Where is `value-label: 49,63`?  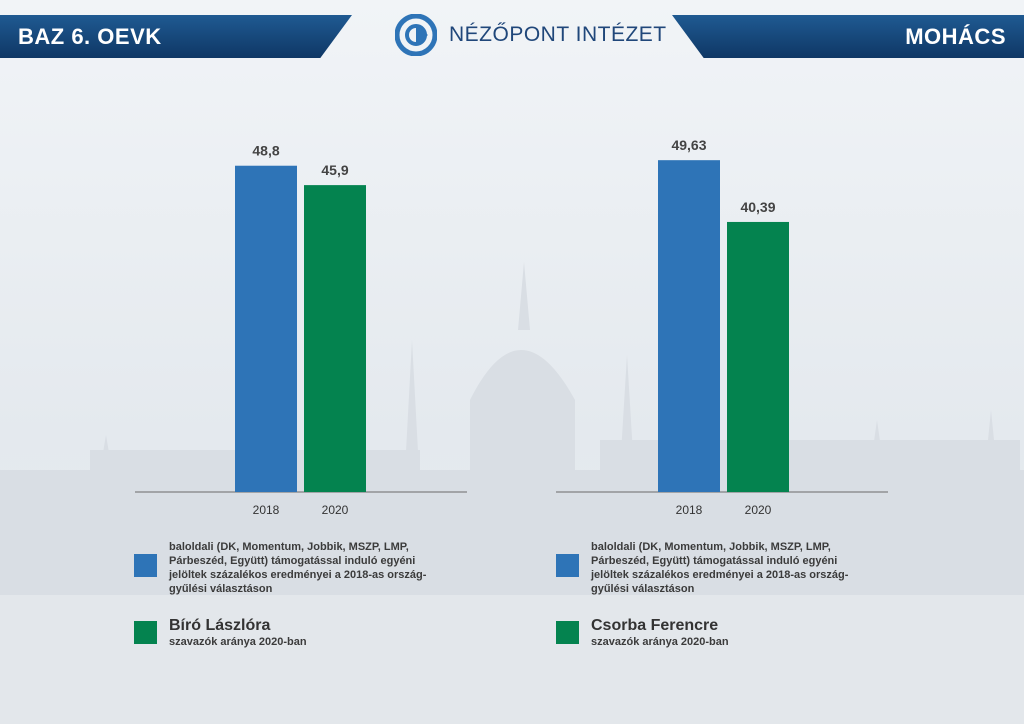 value-label: 49,63 is located at coordinates (688, 145).